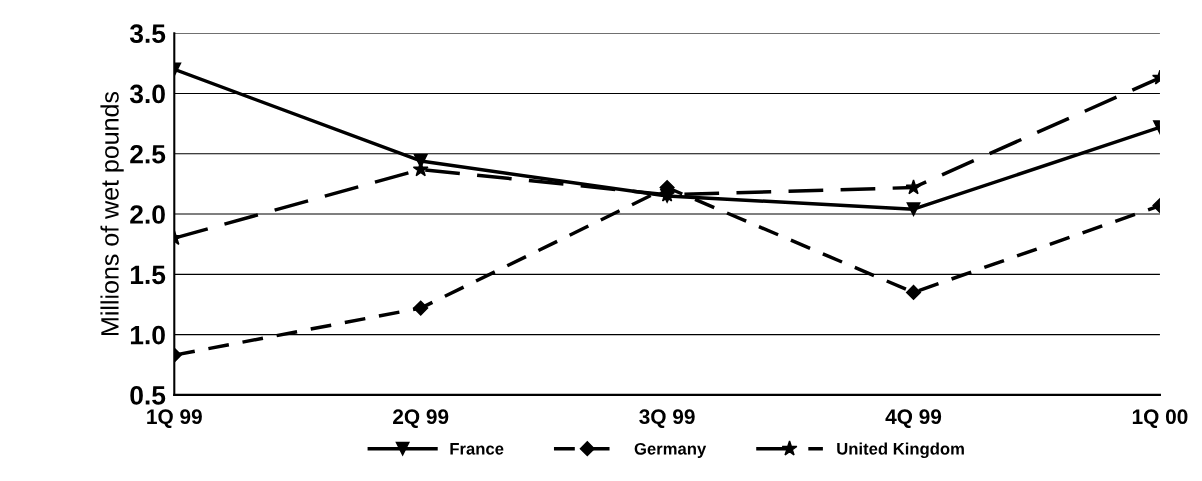 The image size is (1202, 481). What do you see at coordinates (148, 275) in the screenshot?
I see `y-tick-label: 1.5` at bounding box center [148, 275].